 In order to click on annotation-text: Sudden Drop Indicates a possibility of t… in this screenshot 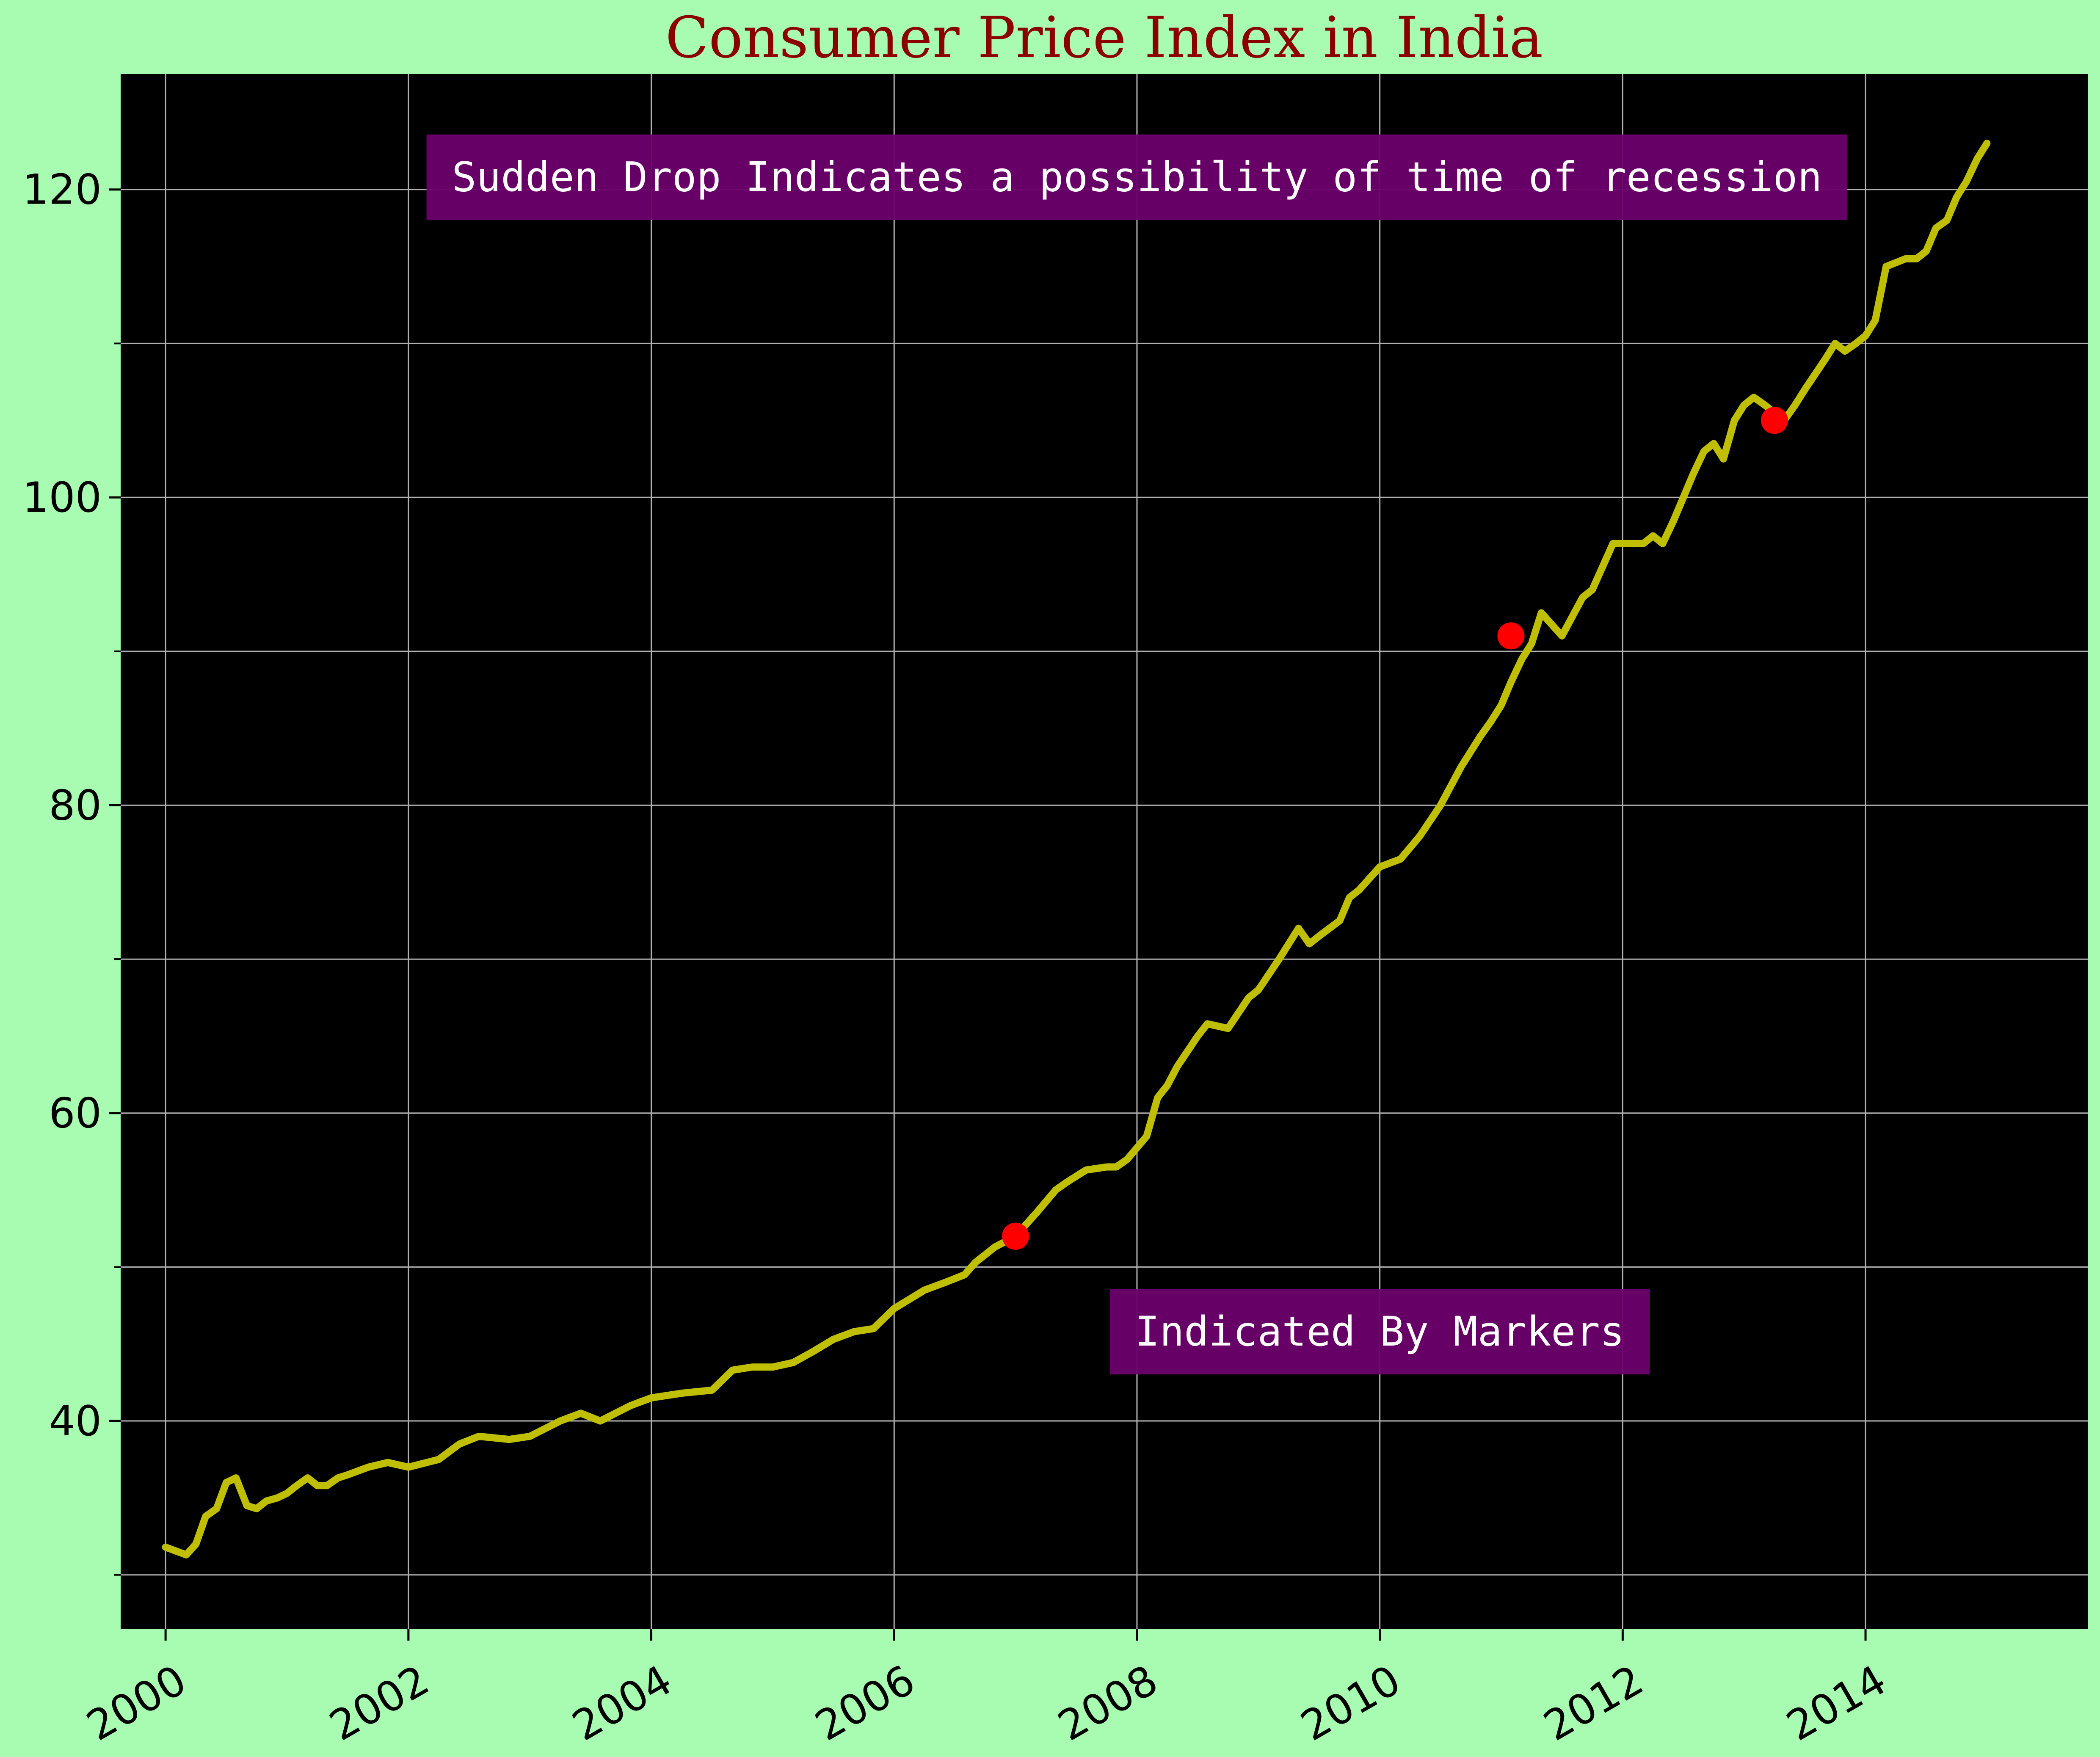, I will do `click(1137, 178)`.